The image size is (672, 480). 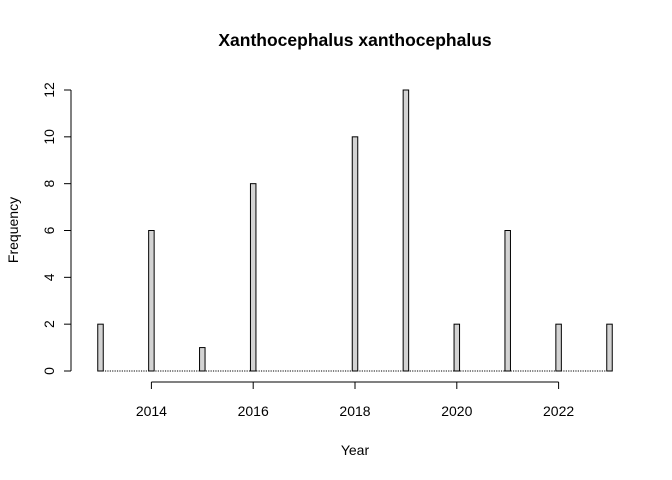 What do you see at coordinates (355, 450) in the screenshot?
I see `x-axis-label: Year` at bounding box center [355, 450].